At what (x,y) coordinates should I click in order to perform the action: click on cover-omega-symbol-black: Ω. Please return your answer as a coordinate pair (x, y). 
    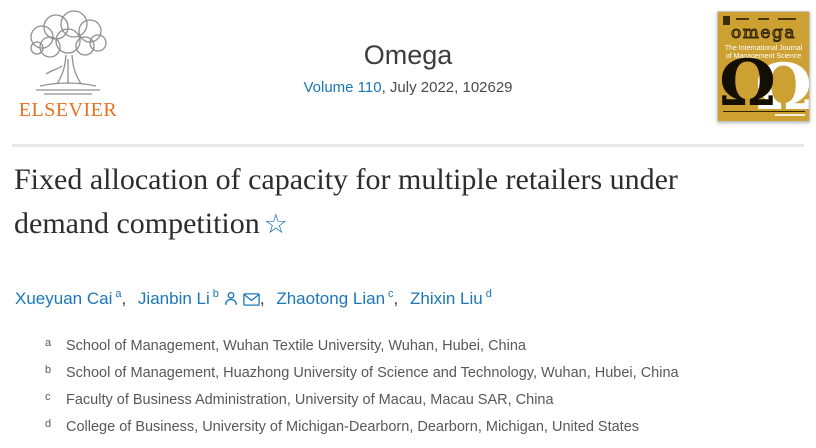
    Looking at the image, I should click on (747, 83).